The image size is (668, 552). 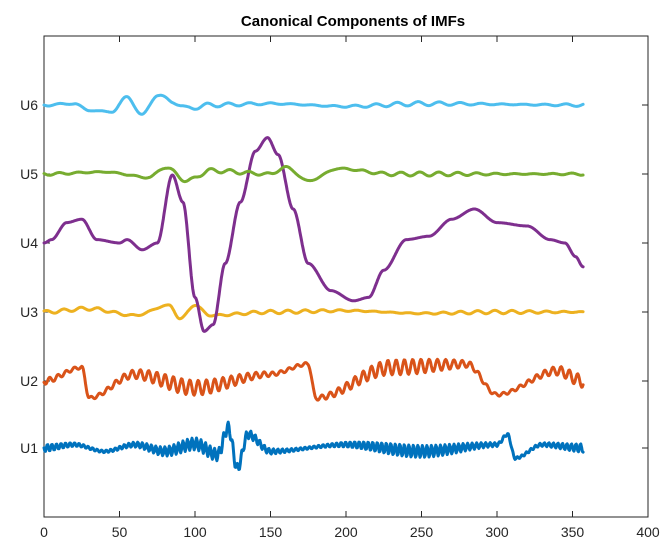 What do you see at coordinates (648, 532) in the screenshot?
I see `x-tick-label: 400` at bounding box center [648, 532].